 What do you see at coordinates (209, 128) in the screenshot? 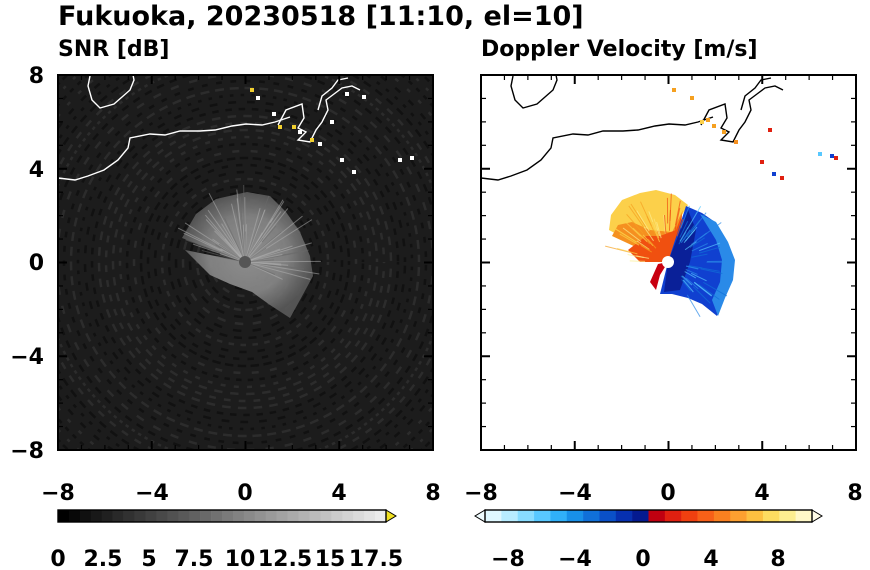
I see `snr-coastline` at bounding box center [209, 128].